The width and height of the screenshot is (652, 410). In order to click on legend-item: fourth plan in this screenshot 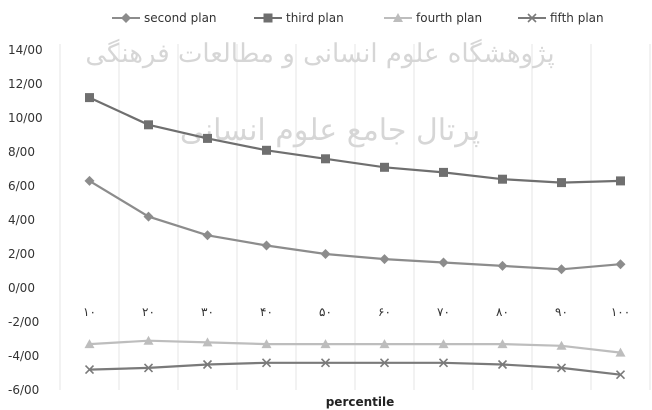, I will do `click(433, 18)`.